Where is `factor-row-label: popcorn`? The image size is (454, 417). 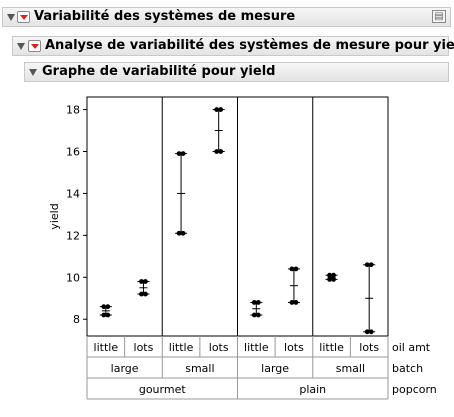
factor-row-label: popcorn is located at coordinates (414, 389).